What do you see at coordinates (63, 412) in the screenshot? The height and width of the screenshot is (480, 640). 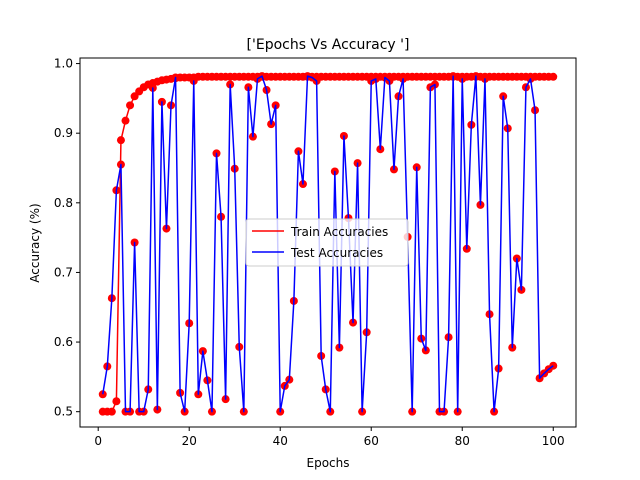 I see `y-tick-label: 0.5` at bounding box center [63, 412].